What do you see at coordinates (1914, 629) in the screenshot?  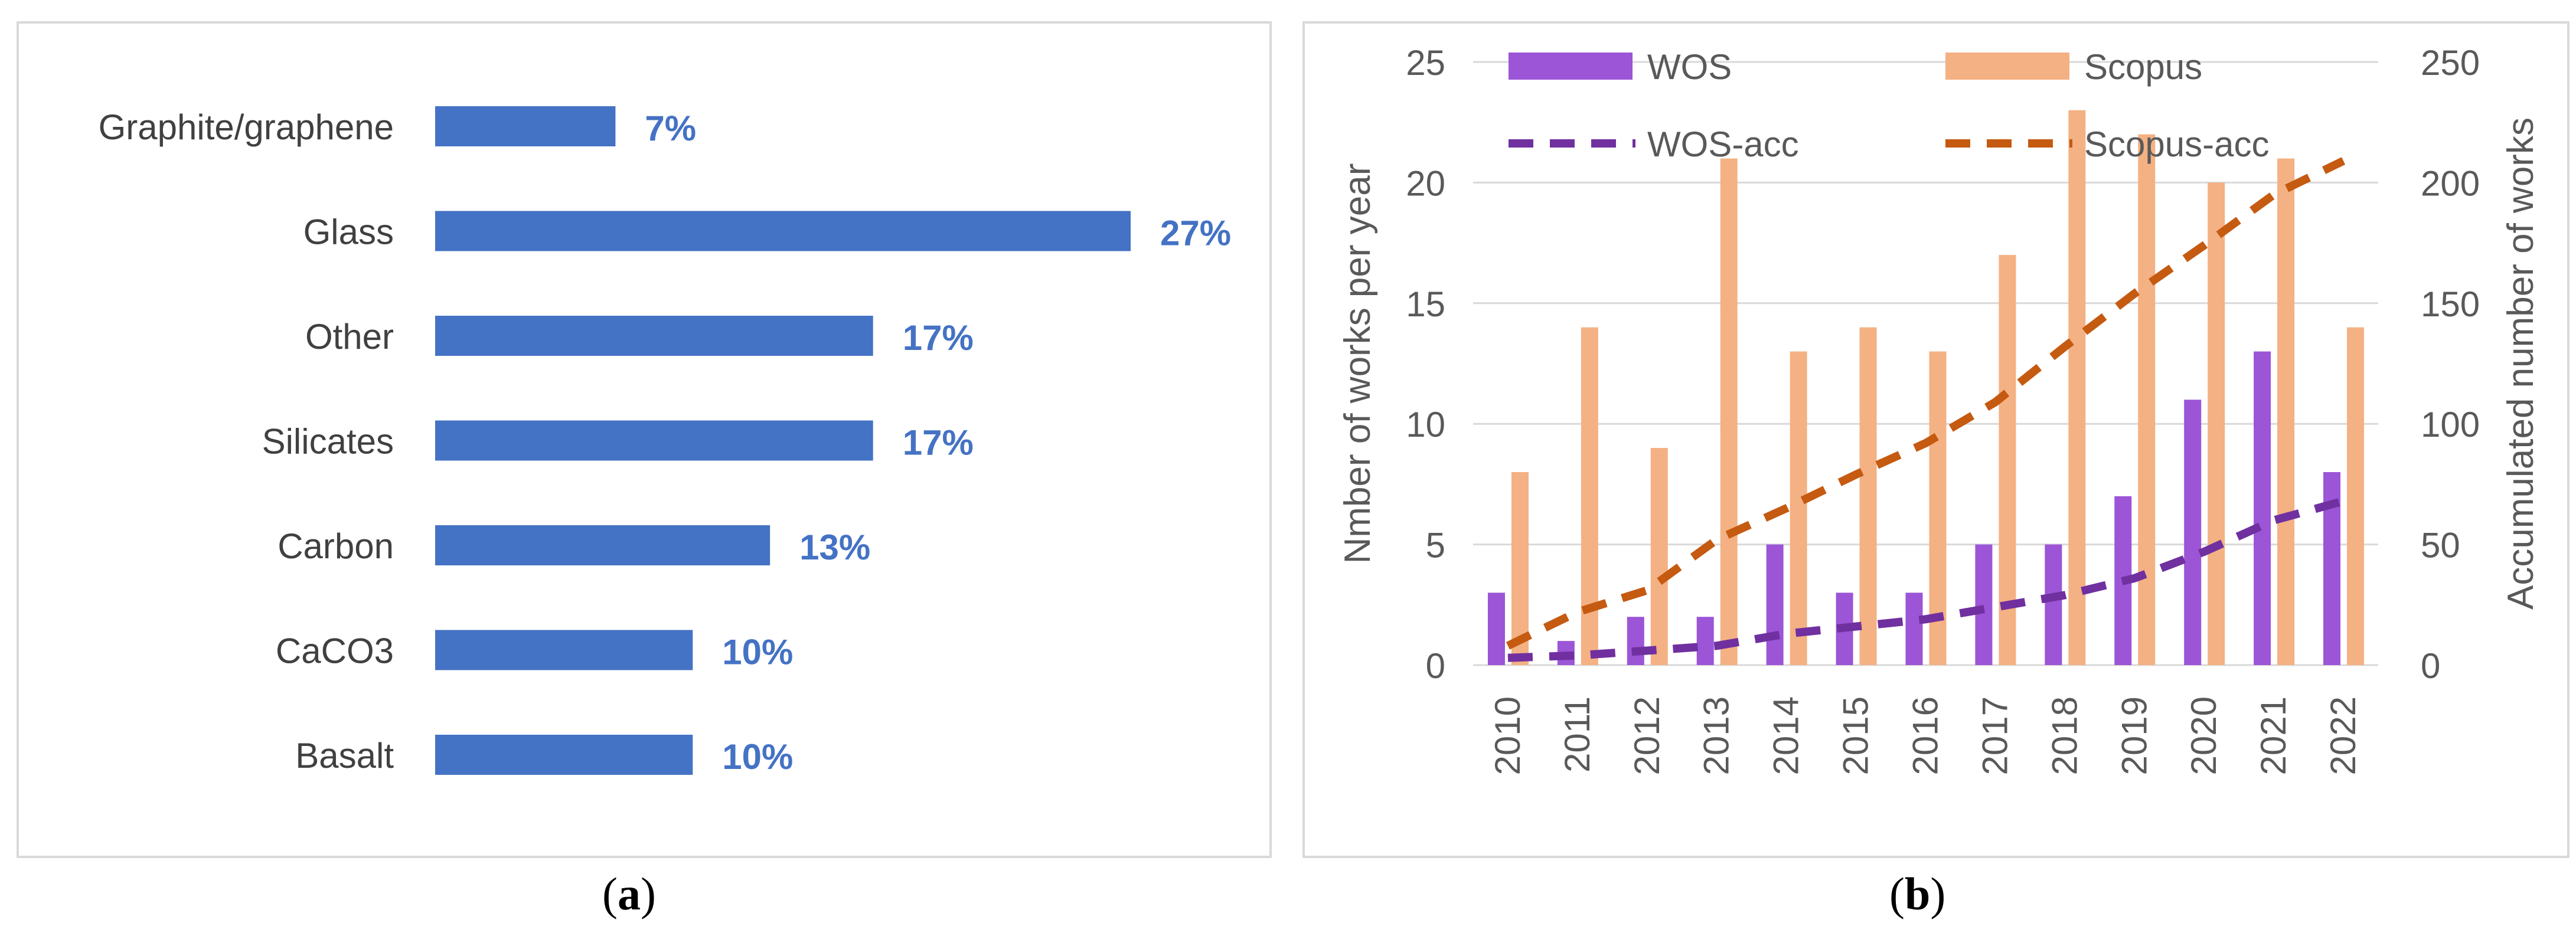 I see `bar-wos-2016` at bounding box center [1914, 629].